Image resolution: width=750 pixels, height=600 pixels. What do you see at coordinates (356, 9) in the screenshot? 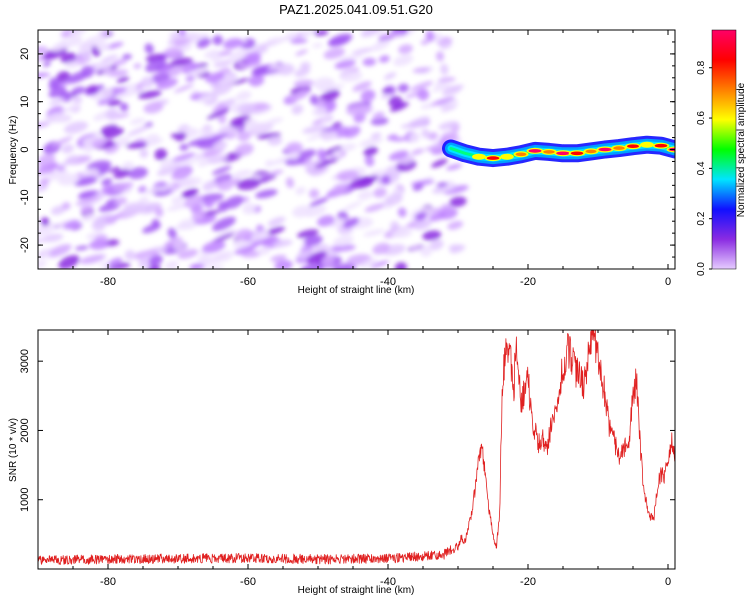
I see `figure-title: PAZ1.2025.041.09.51.G20` at bounding box center [356, 9].